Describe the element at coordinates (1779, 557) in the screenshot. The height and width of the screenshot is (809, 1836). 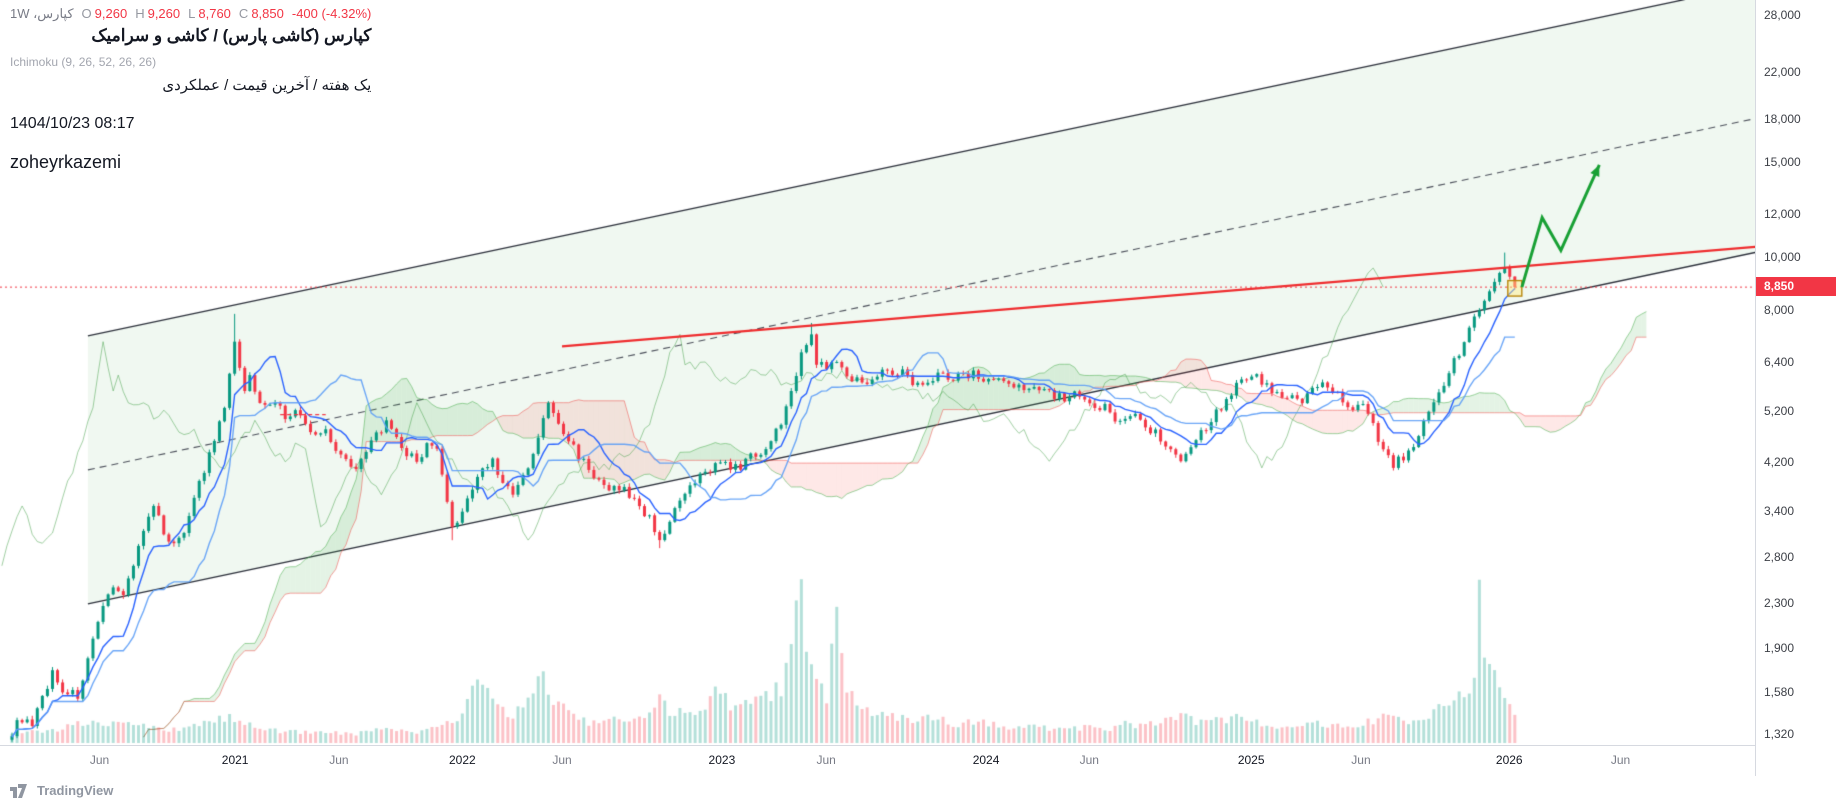
I see `price-tick-label: 2,800` at that location.